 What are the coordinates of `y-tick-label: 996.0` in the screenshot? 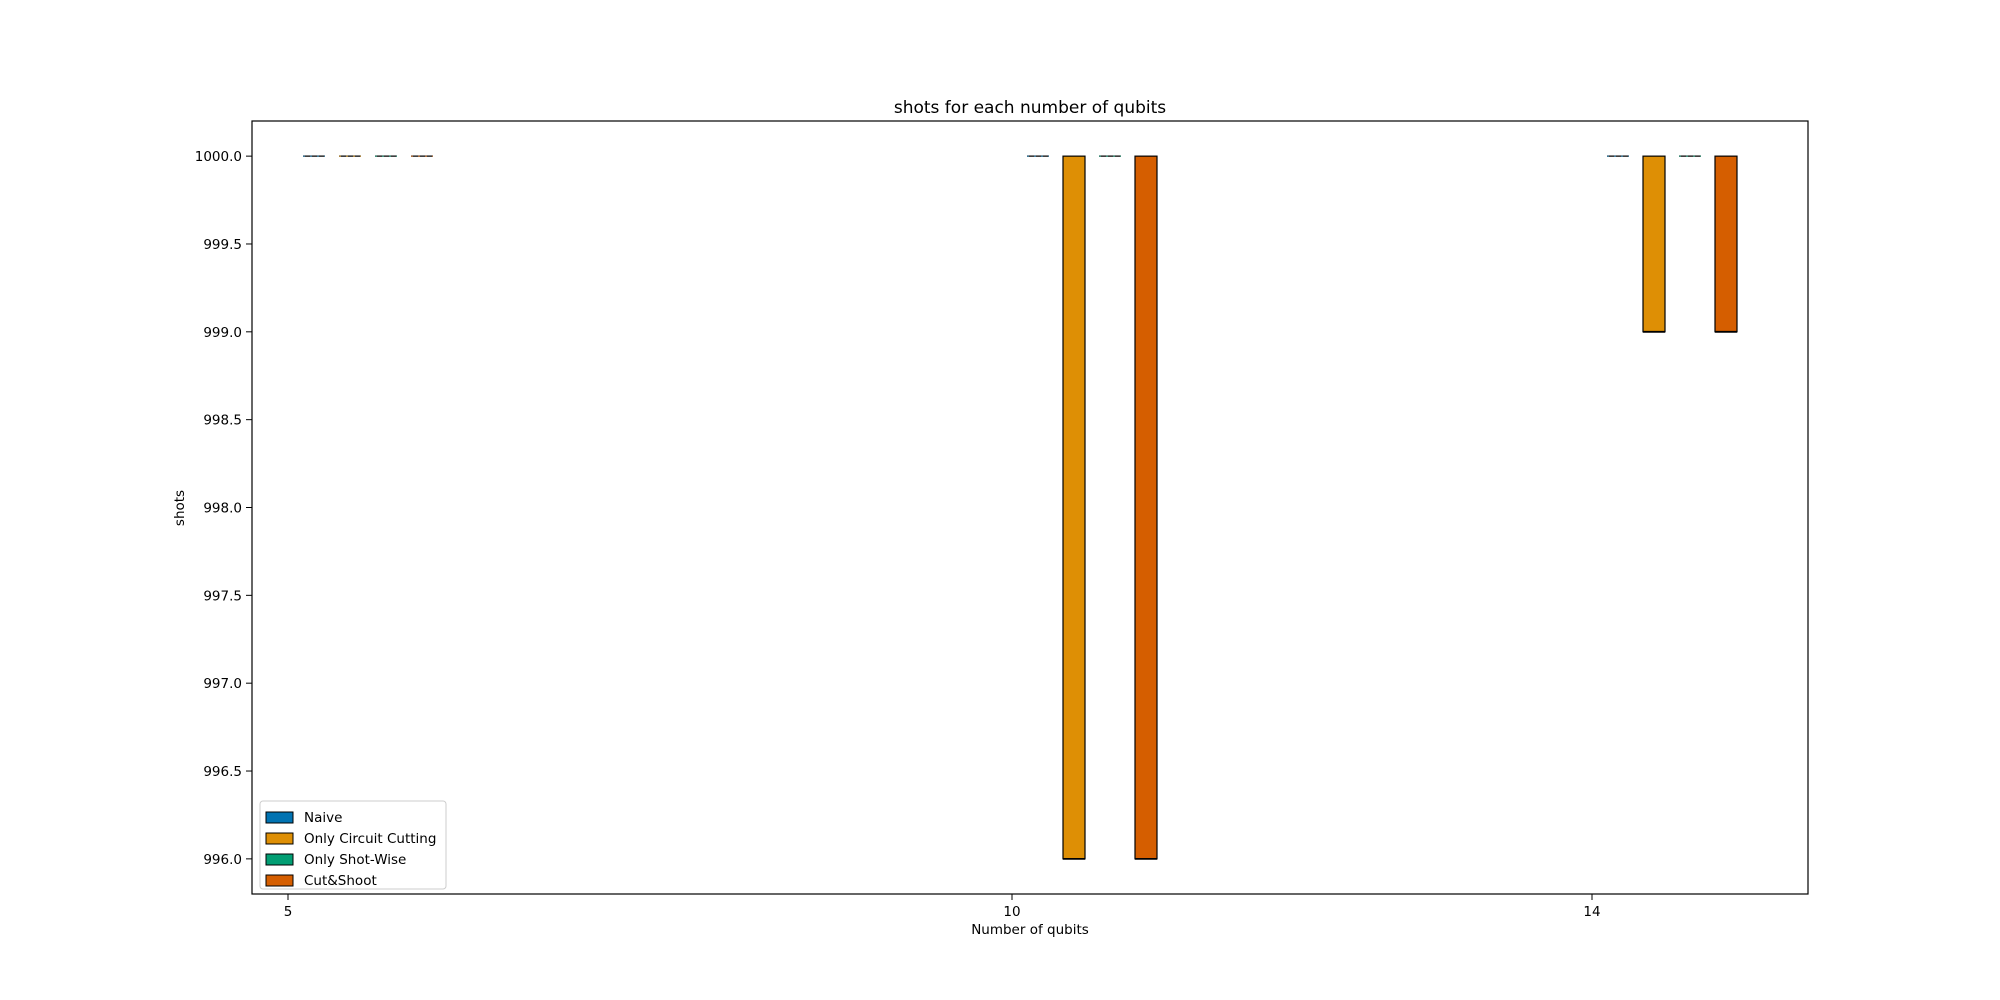 It's located at (222, 860).